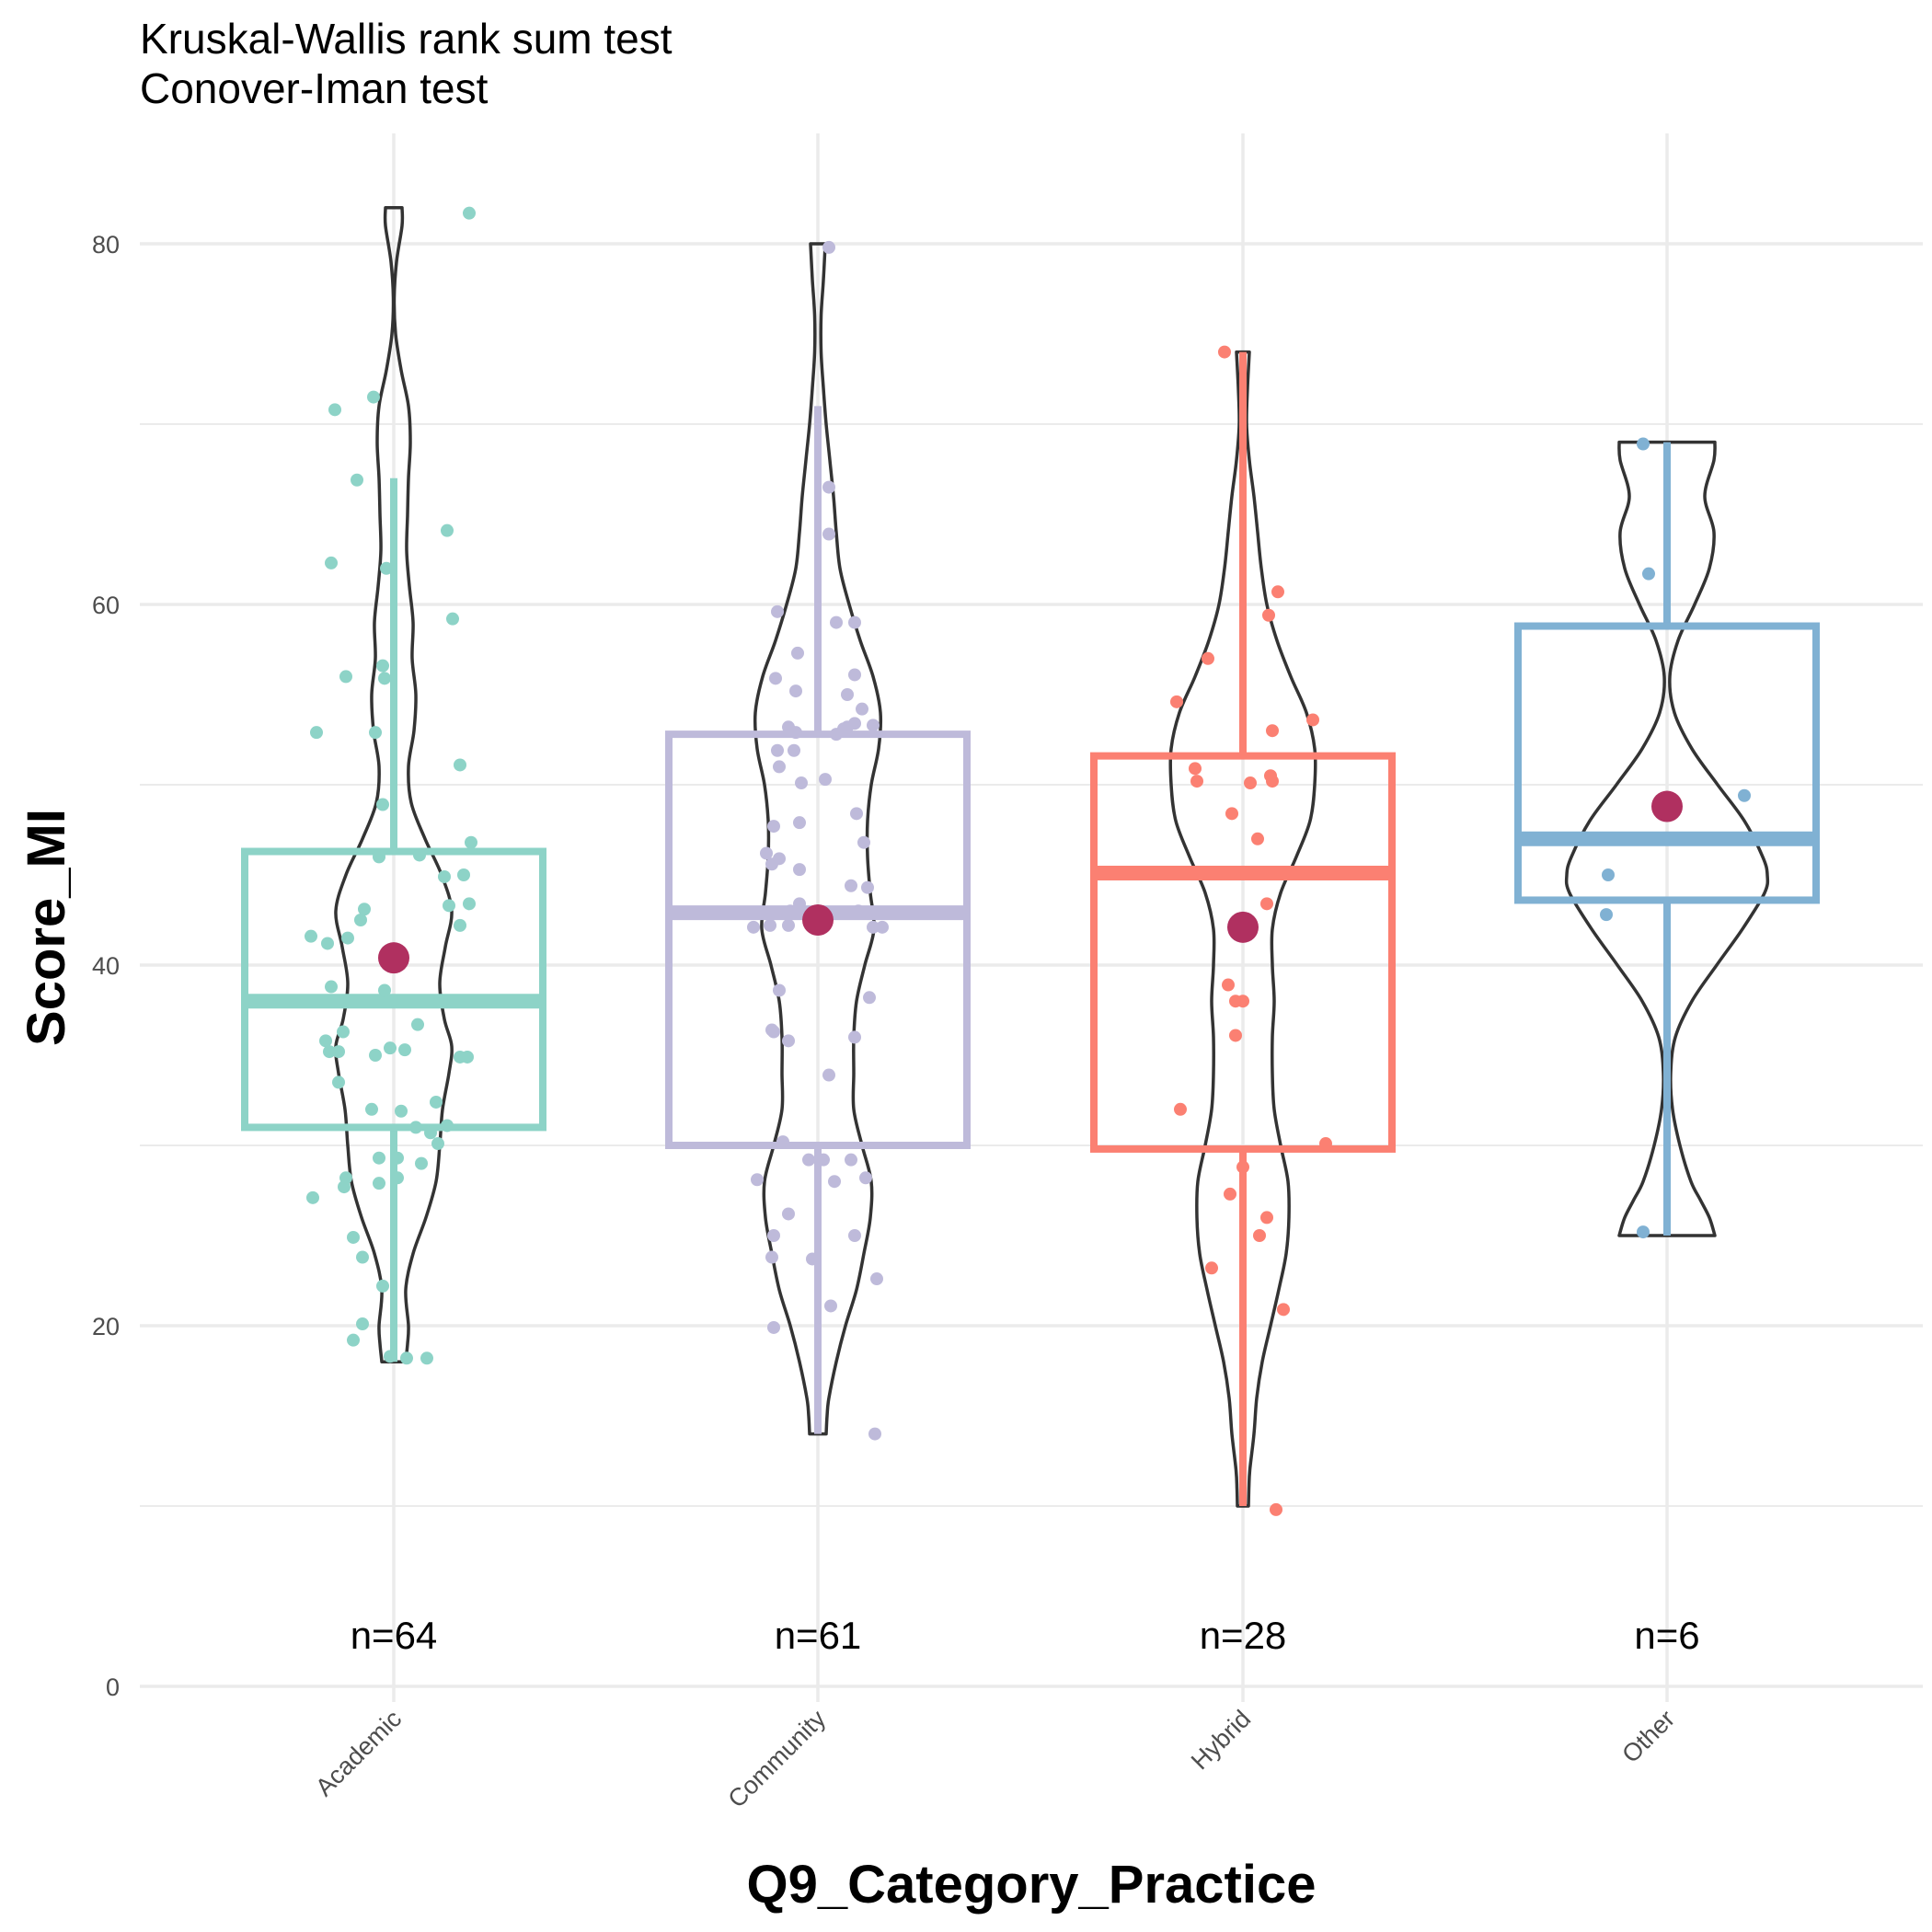 This screenshot has width=1932, height=1932. I want to click on x-tick-label: Academic, so click(358, 1753).